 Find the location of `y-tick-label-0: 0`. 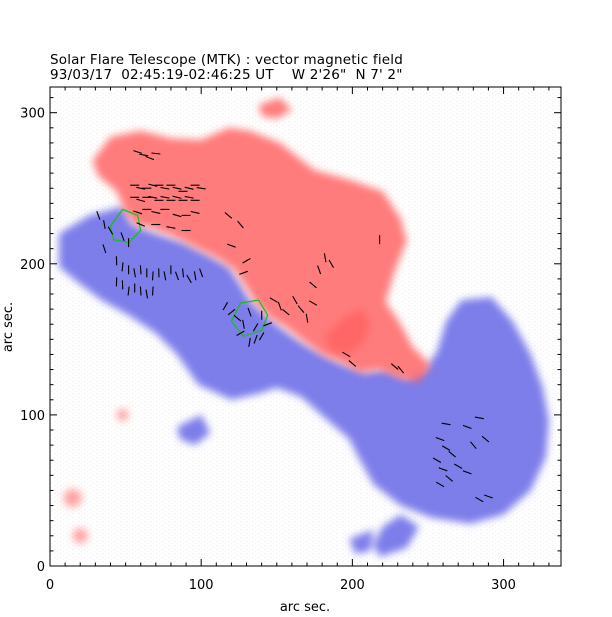

y-tick-label-0: 0 is located at coordinates (41, 567).